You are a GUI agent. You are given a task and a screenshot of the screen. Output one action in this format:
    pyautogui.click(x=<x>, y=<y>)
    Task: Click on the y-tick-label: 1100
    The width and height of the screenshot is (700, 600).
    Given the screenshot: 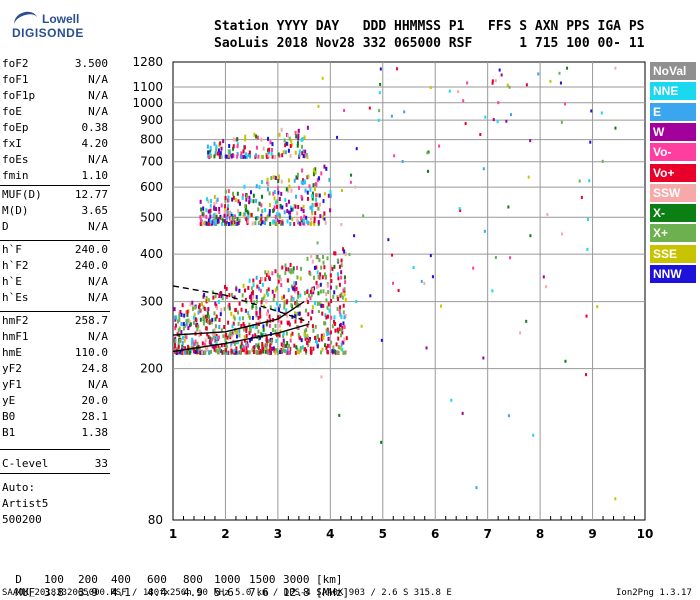 What is the action you would take?
    pyautogui.click(x=147, y=87)
    